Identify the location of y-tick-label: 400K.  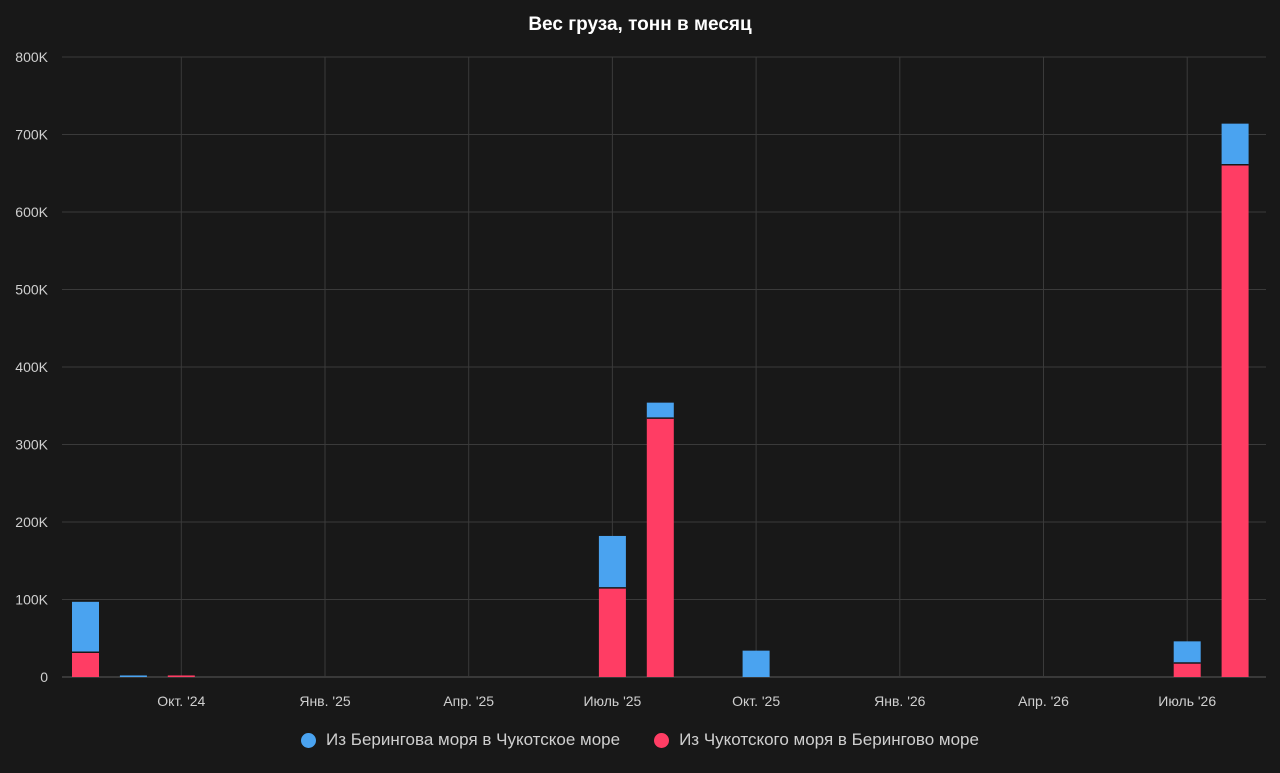
(31, 367).